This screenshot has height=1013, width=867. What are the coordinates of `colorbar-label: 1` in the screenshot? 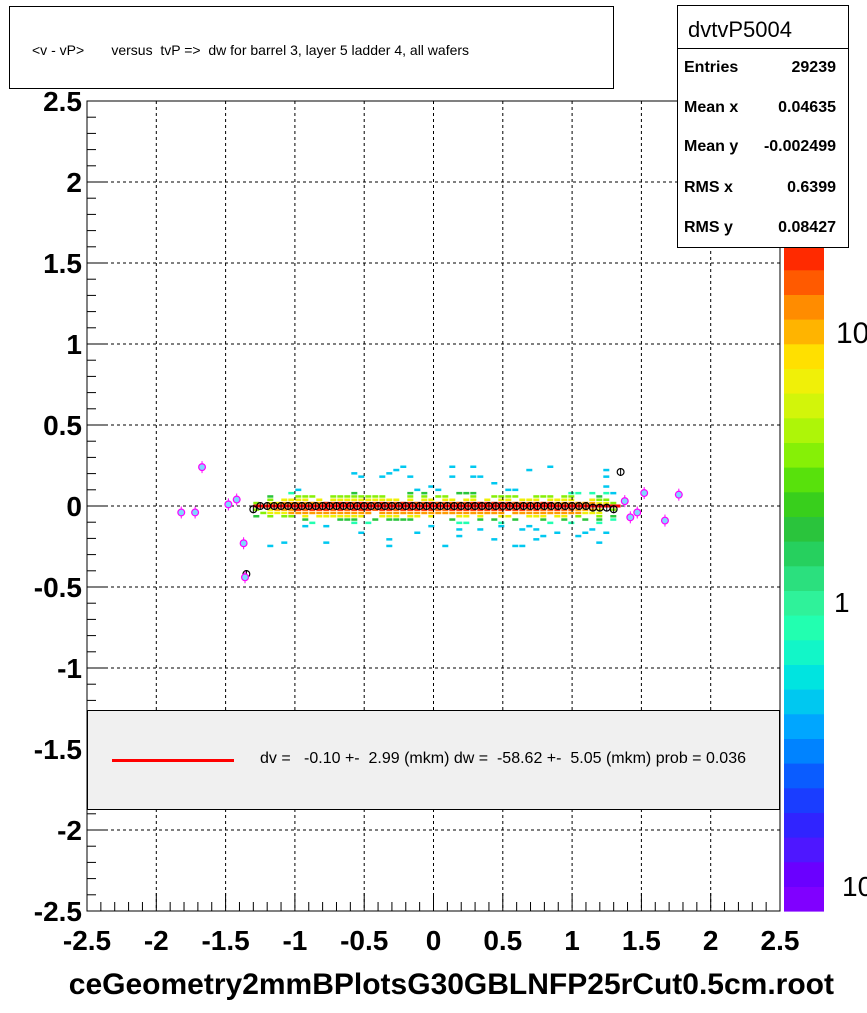 It's located at (842, 602).